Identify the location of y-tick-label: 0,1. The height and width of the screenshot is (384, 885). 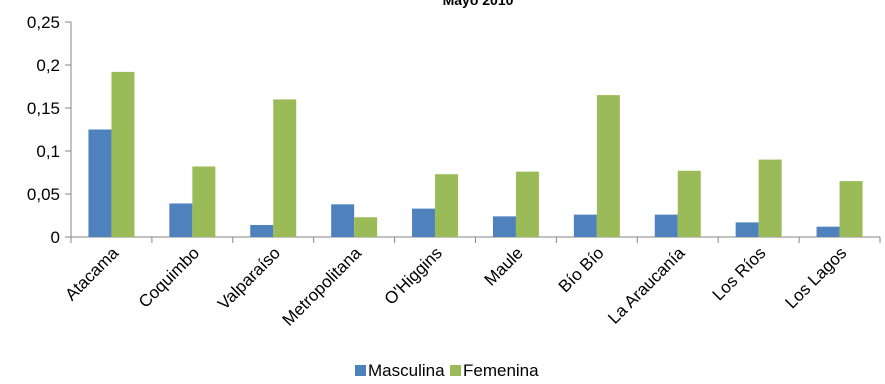
(48, 151).